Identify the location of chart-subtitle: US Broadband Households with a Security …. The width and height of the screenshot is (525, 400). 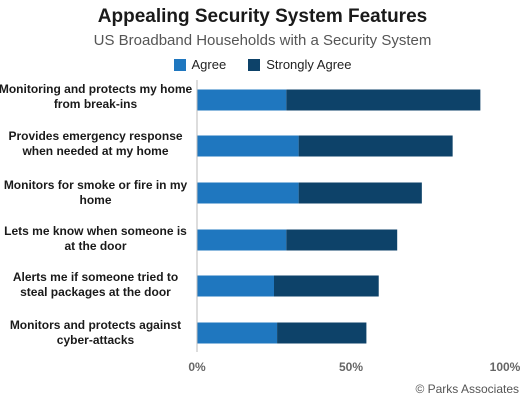
(262, 40).